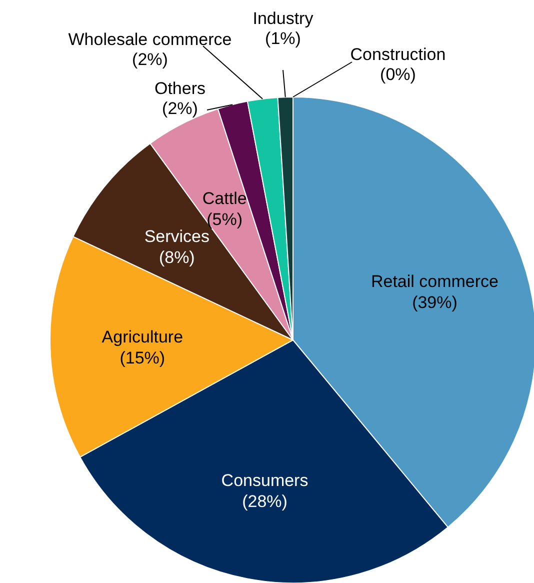  Describe the element at coordinates (180, 88) in the screenshot. I see `slice-label: Others` at that location.